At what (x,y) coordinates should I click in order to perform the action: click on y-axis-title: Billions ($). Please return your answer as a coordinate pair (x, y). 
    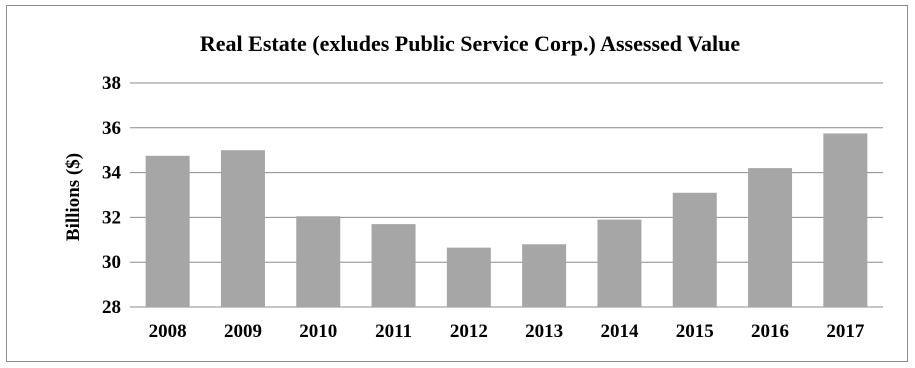
    Looking at the image, I should click on (73, 197).